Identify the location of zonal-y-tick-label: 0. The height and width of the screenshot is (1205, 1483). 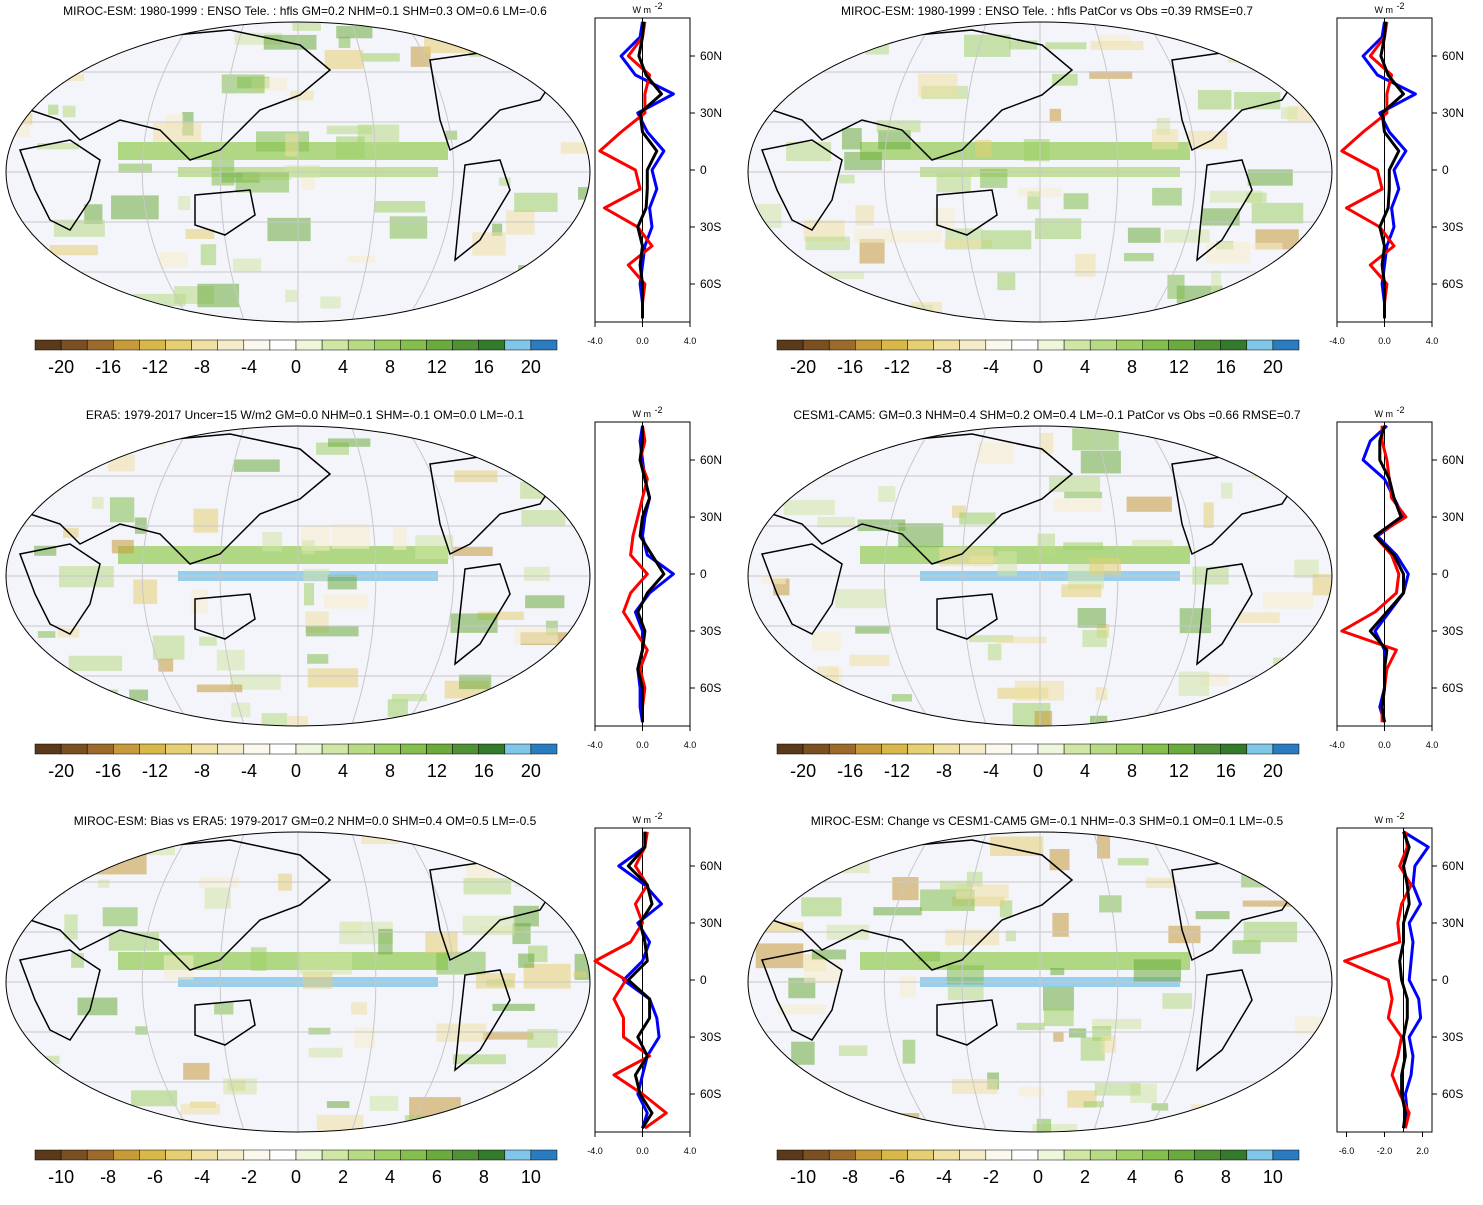
(1445, 170).